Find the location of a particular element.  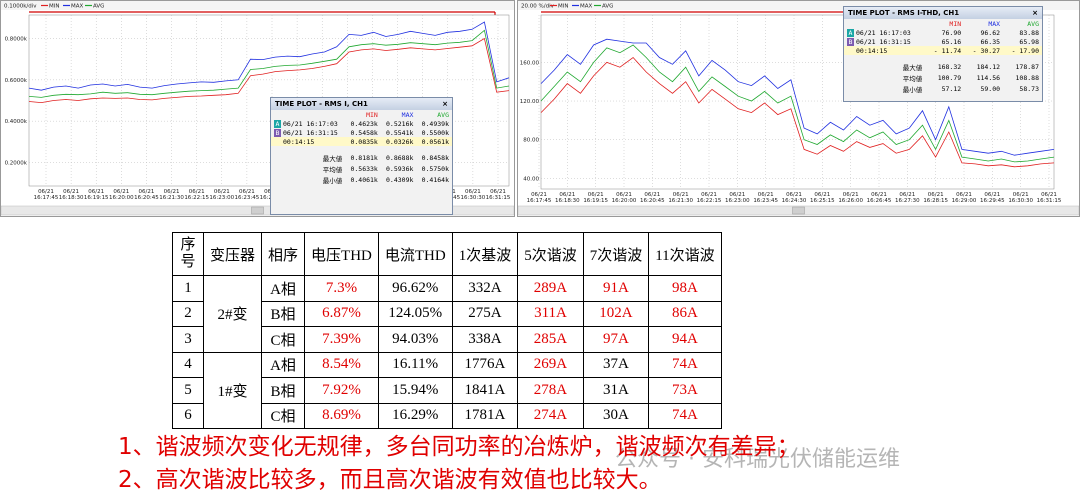

popup-cell: - 11.74 is located at coordinates (945, 50).